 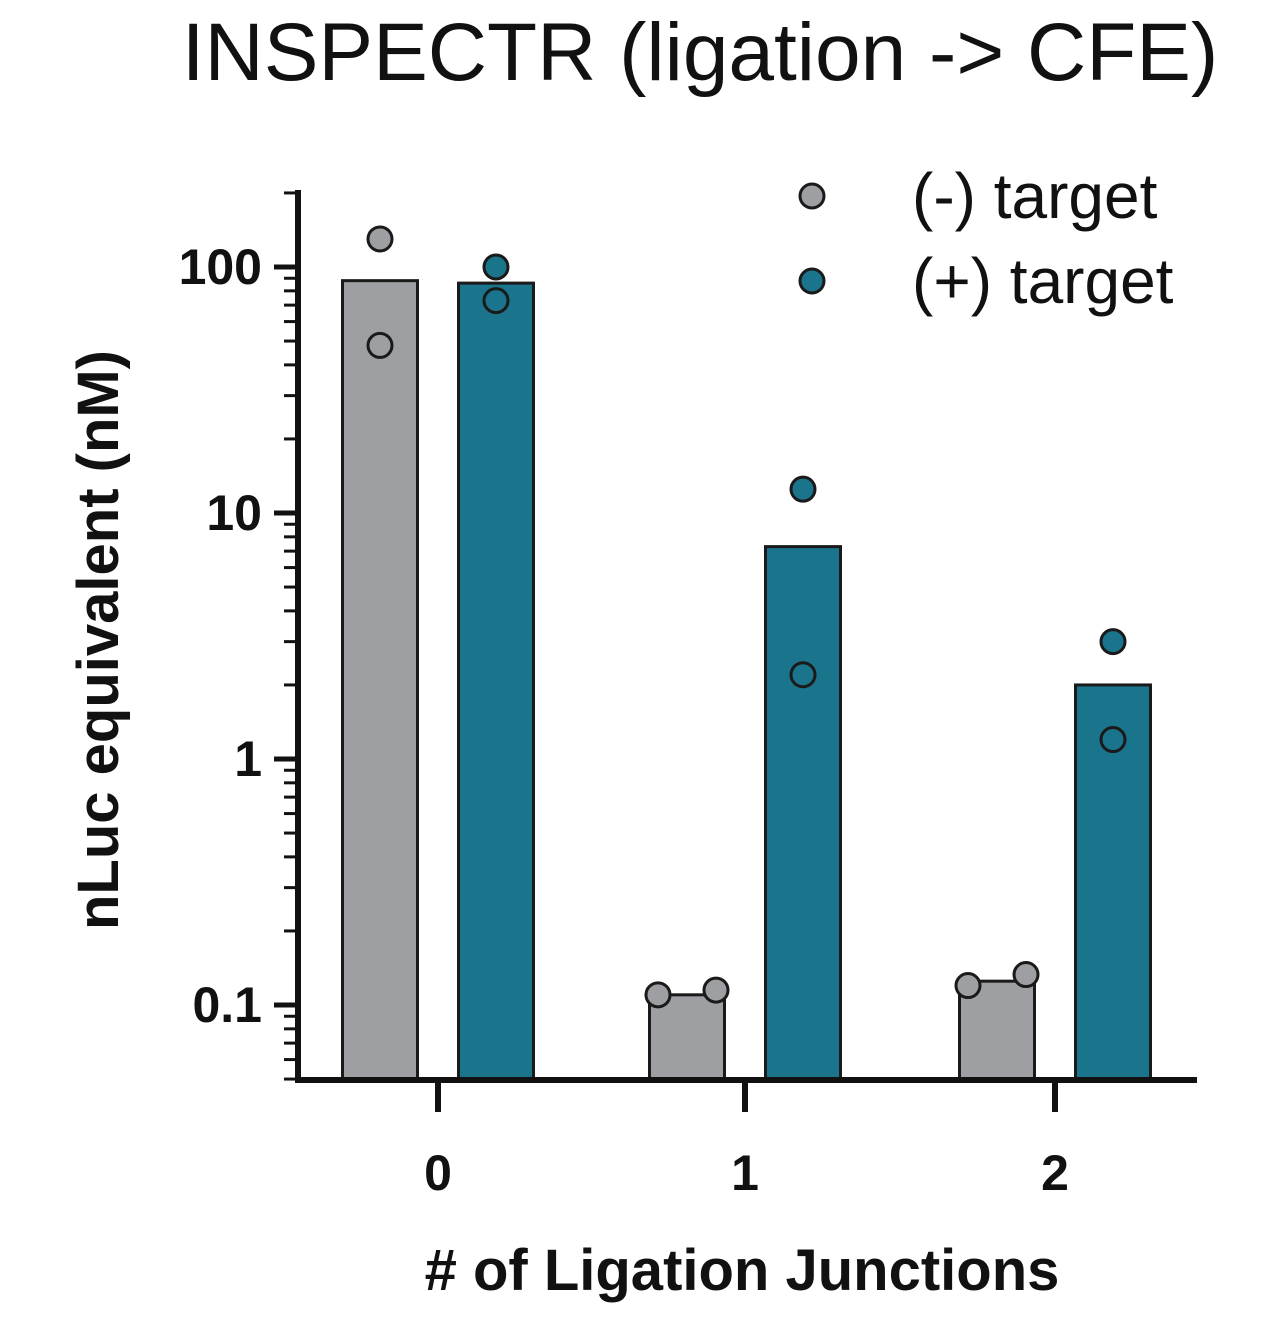 I want to click on y-tick-label-100: 100, so click(x=220, y=267).